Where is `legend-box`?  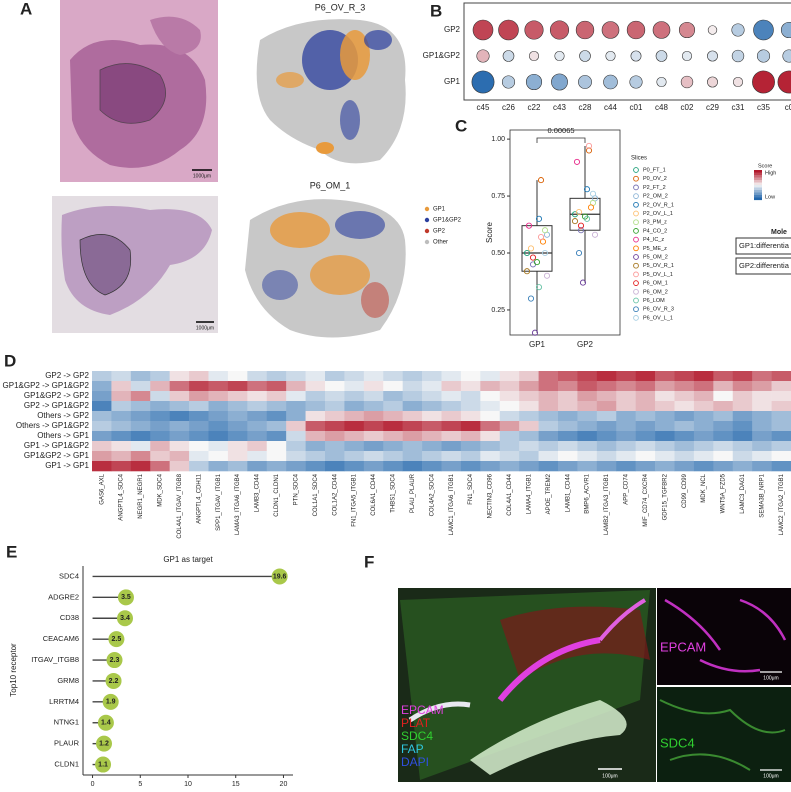 legend-box is located at coordinates (763, 266).